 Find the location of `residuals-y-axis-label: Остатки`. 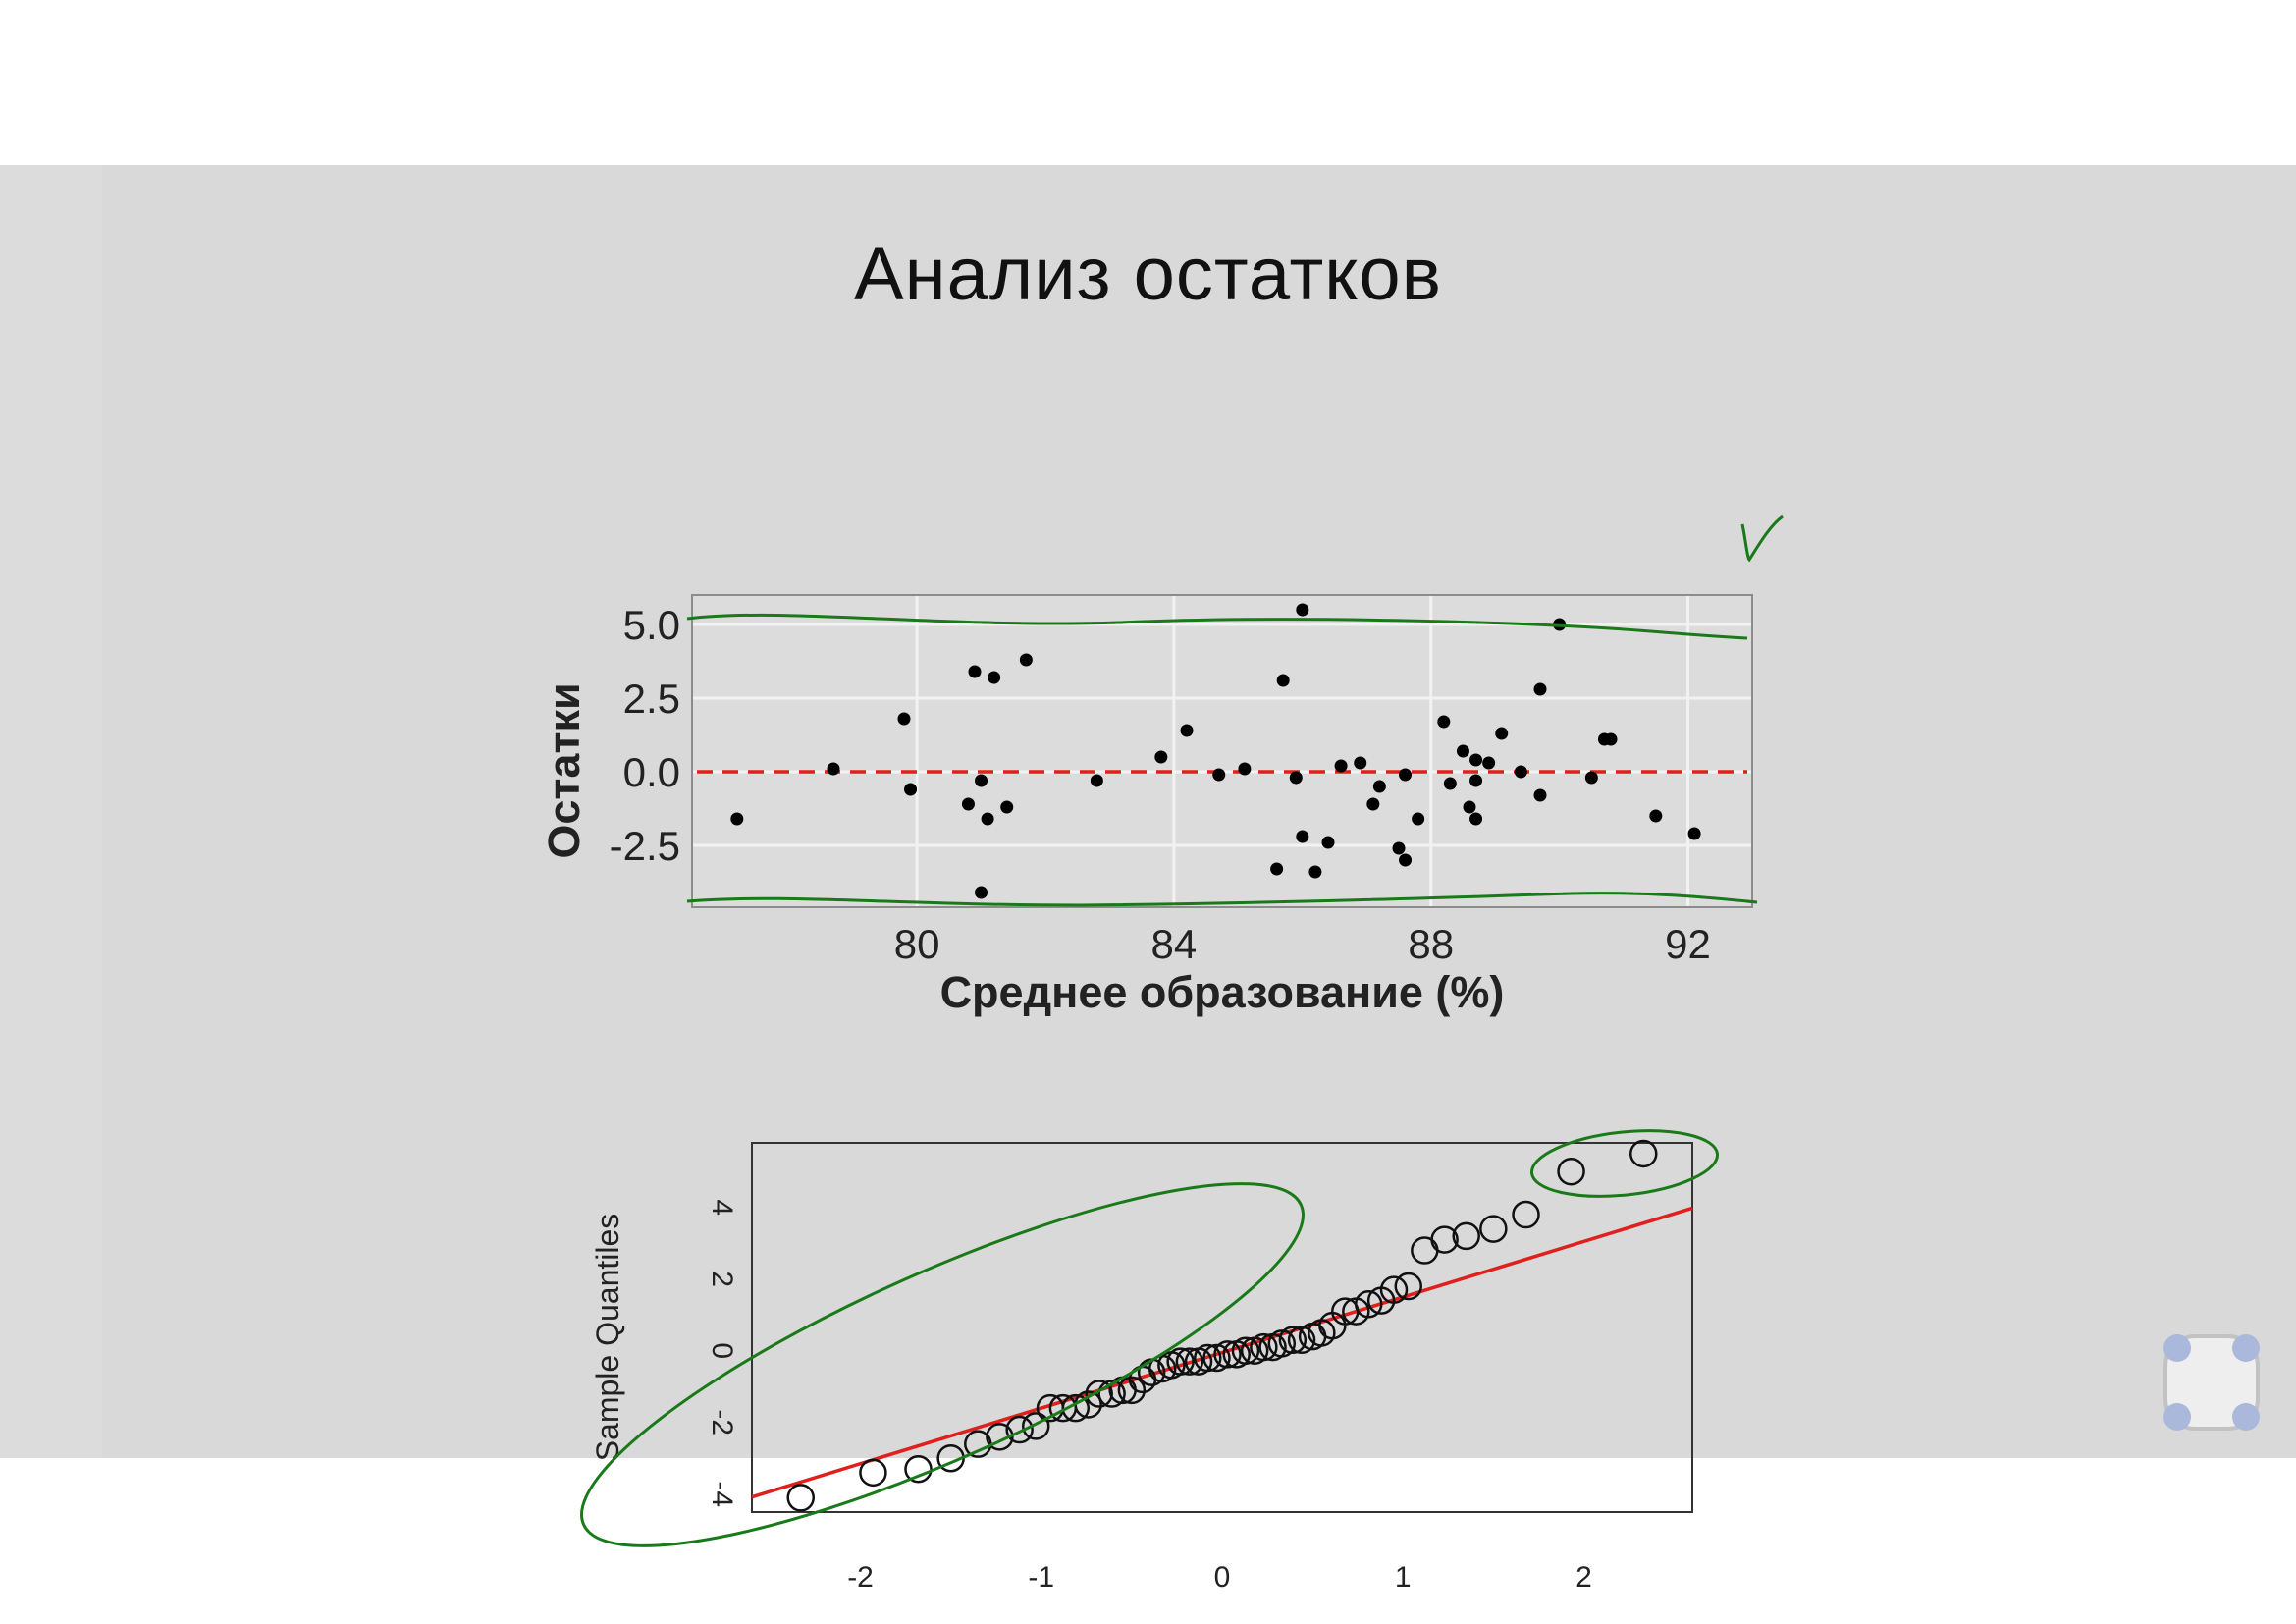

residuals-y-axis-label: Остатки is located at coordinates (564, 770).